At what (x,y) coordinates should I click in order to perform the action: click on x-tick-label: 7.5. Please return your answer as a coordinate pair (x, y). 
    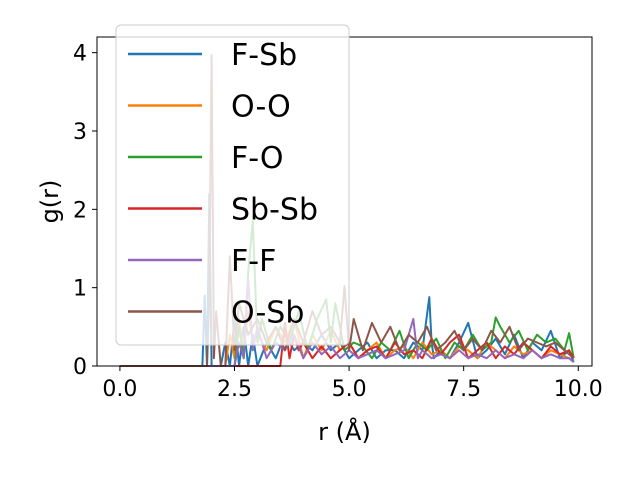
    Looking at the image, I should click on (463, 389).